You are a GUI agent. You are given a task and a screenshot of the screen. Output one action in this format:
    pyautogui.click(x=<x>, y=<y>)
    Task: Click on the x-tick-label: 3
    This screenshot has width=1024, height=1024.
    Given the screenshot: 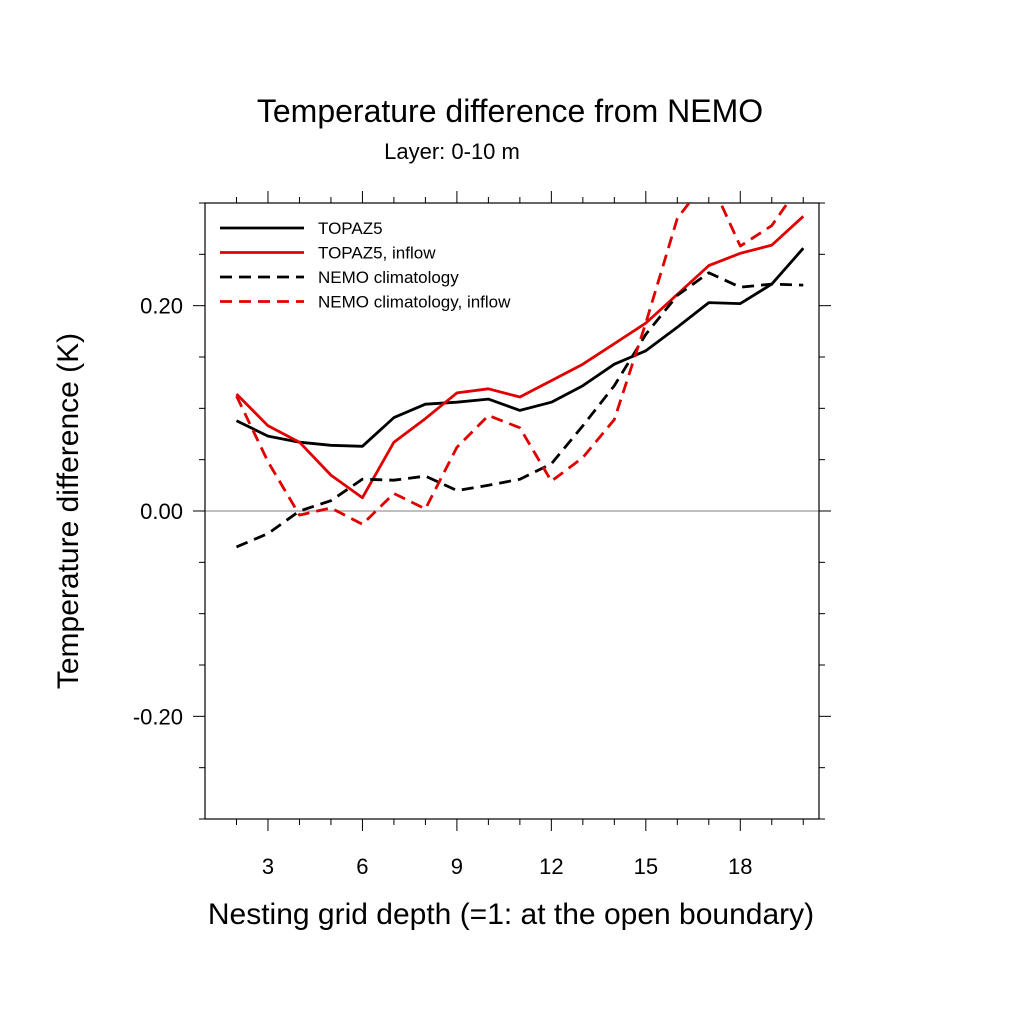 What is the action you would take?
    pyautogui.click(x=268, y=866)
    